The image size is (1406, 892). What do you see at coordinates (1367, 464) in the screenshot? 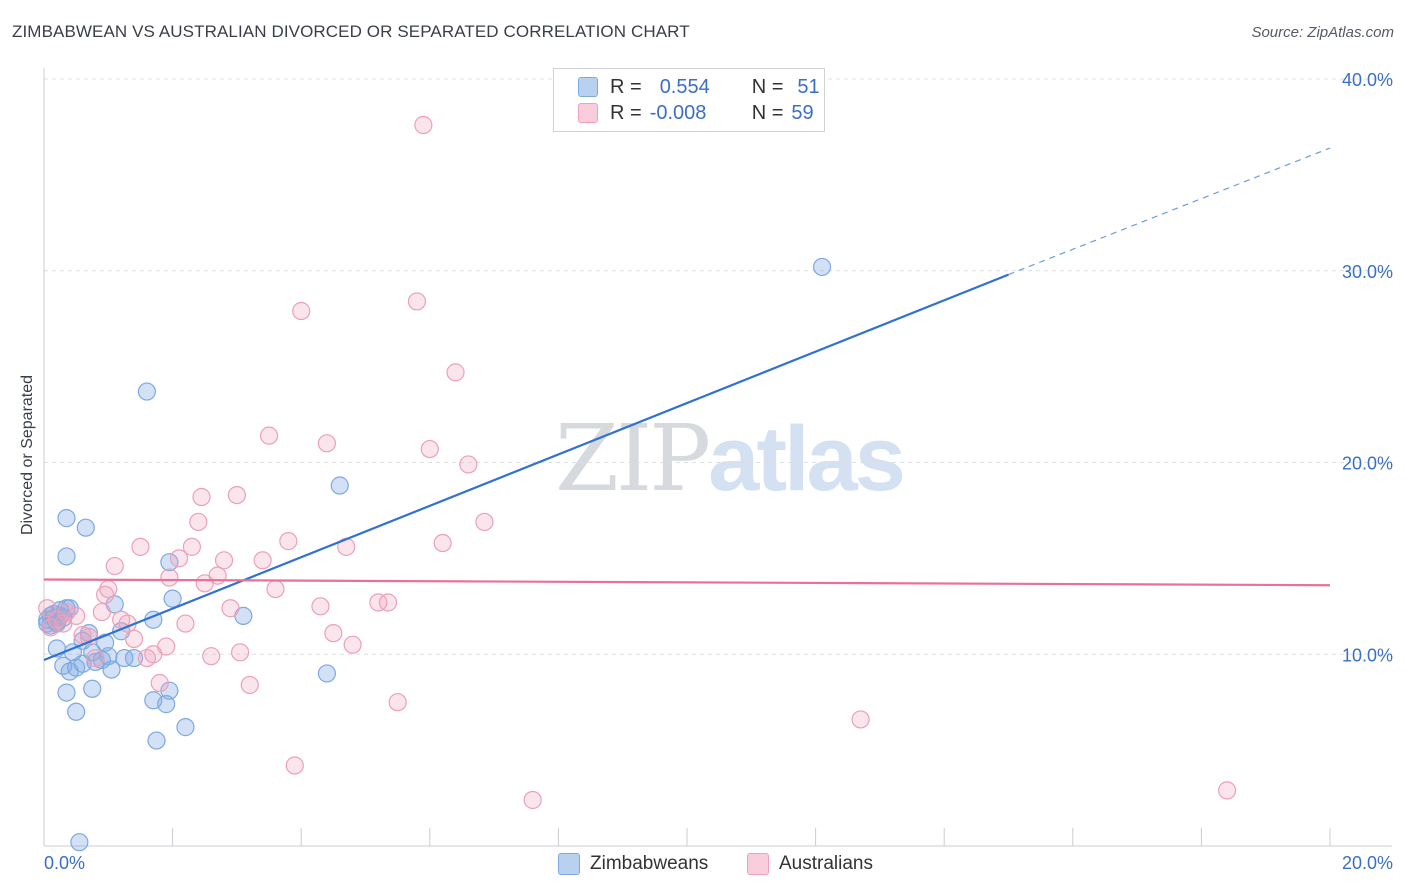
I see `y-tick-label: 20.0%` at bounding box center [1367, 464].